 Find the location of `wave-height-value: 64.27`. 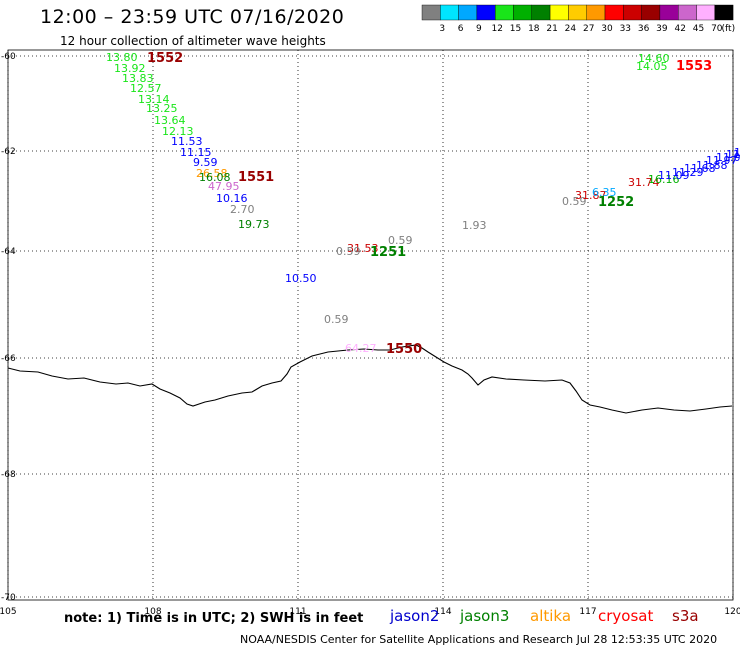

wave-height-value: 64.27 is located at coordinates (361, 348).